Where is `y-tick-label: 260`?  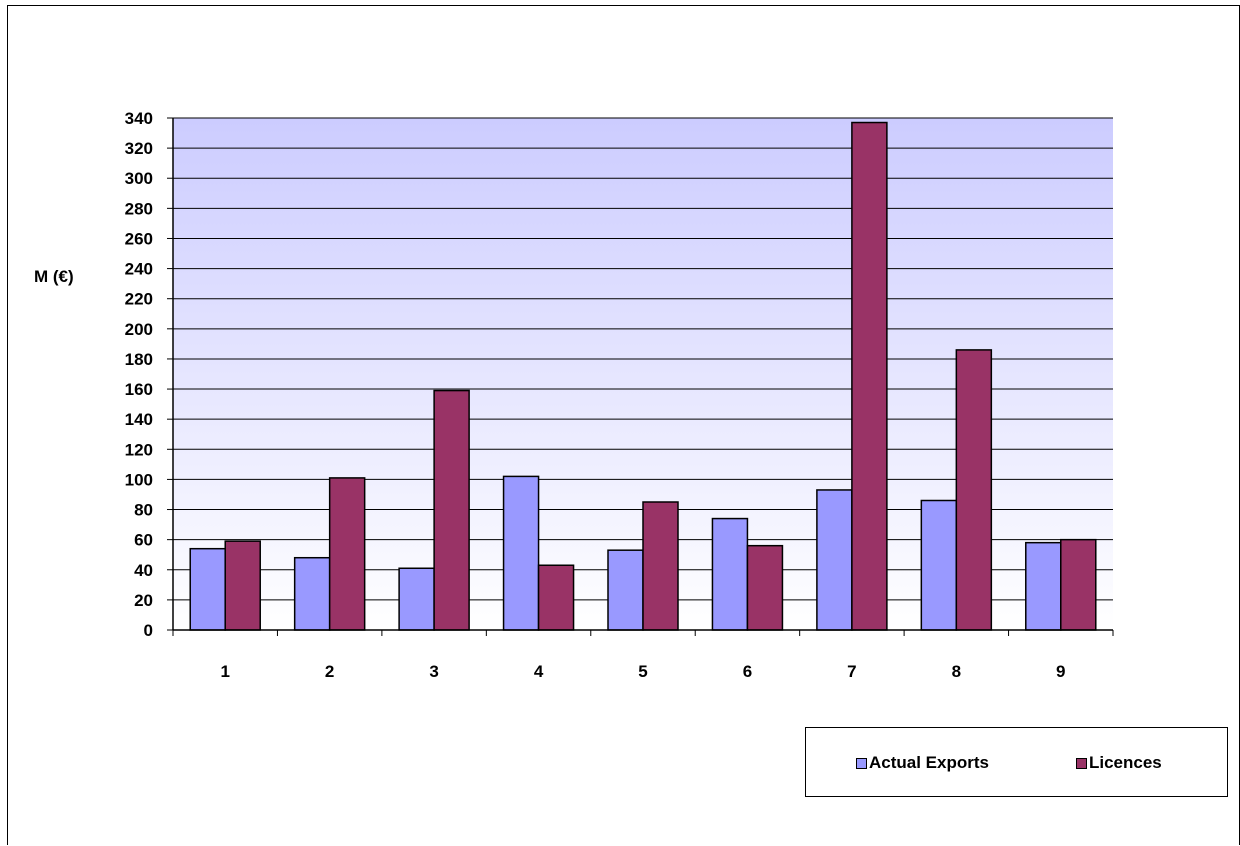
y-tick-label: 260 is located at coordinates (139, 238).